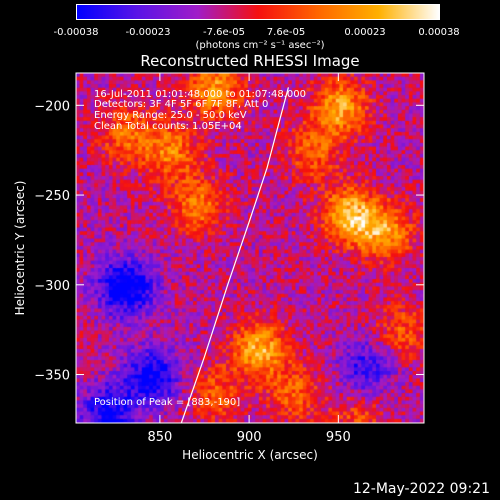 This screenshot has width=500, height=500. What do you see at coordinates (168, 126) in the screenshot?
I see `clean-counts-annotation: Clean Total counts: 1.05E+04` at bounding box center [168, 126].